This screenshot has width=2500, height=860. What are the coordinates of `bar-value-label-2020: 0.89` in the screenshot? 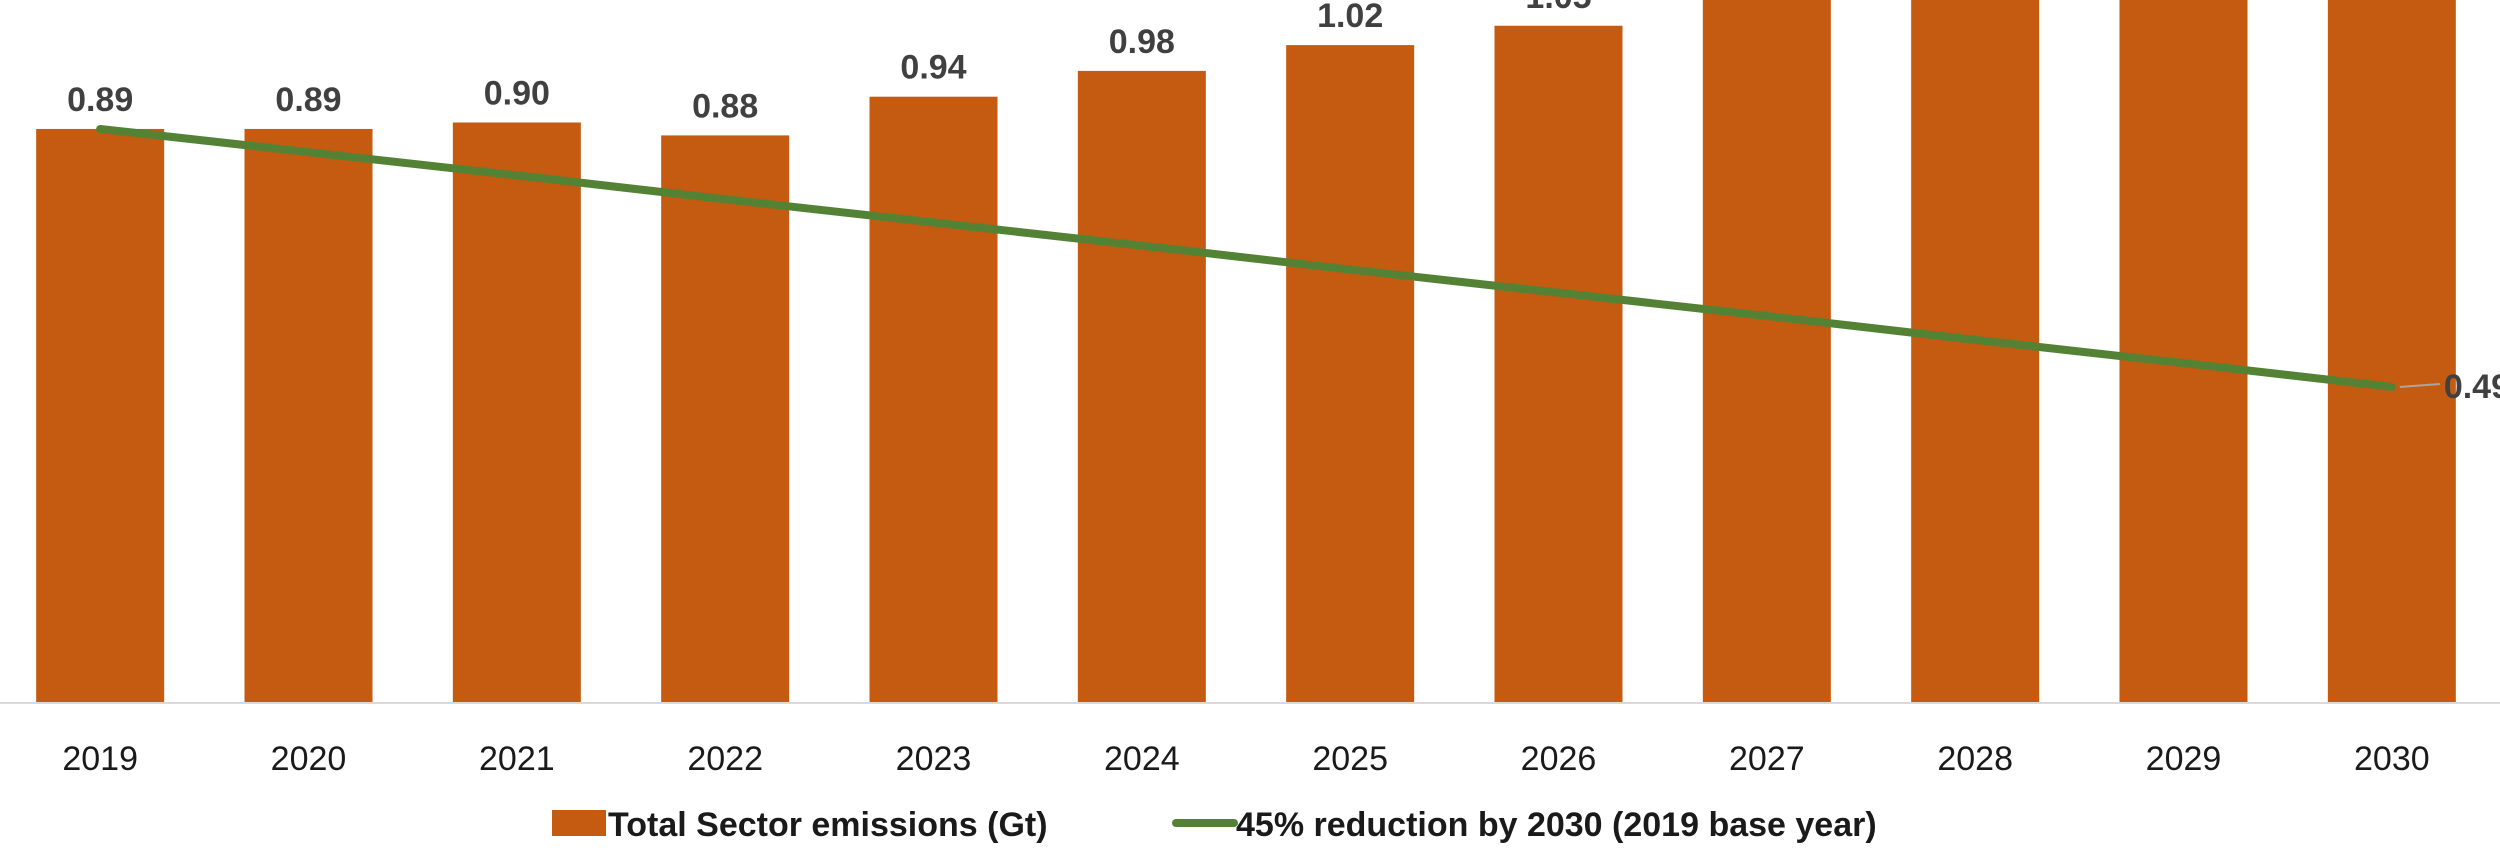 It's located at (308, 100).